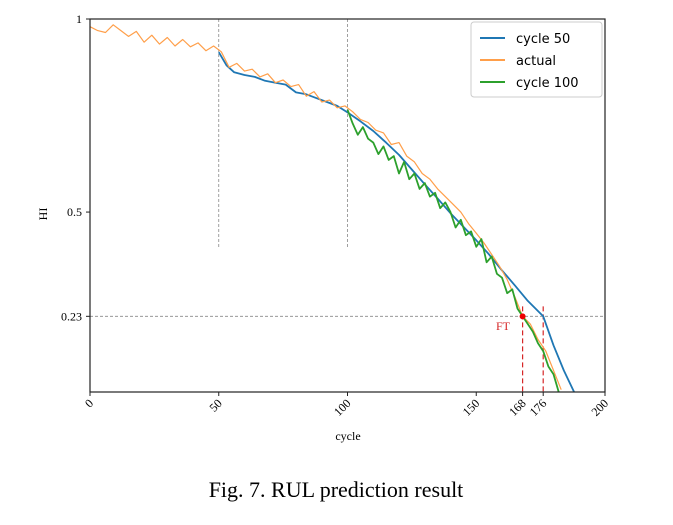 This screenshot has height=525, width=673. I want to click on x-tick-label: 168, so click(517, 407).